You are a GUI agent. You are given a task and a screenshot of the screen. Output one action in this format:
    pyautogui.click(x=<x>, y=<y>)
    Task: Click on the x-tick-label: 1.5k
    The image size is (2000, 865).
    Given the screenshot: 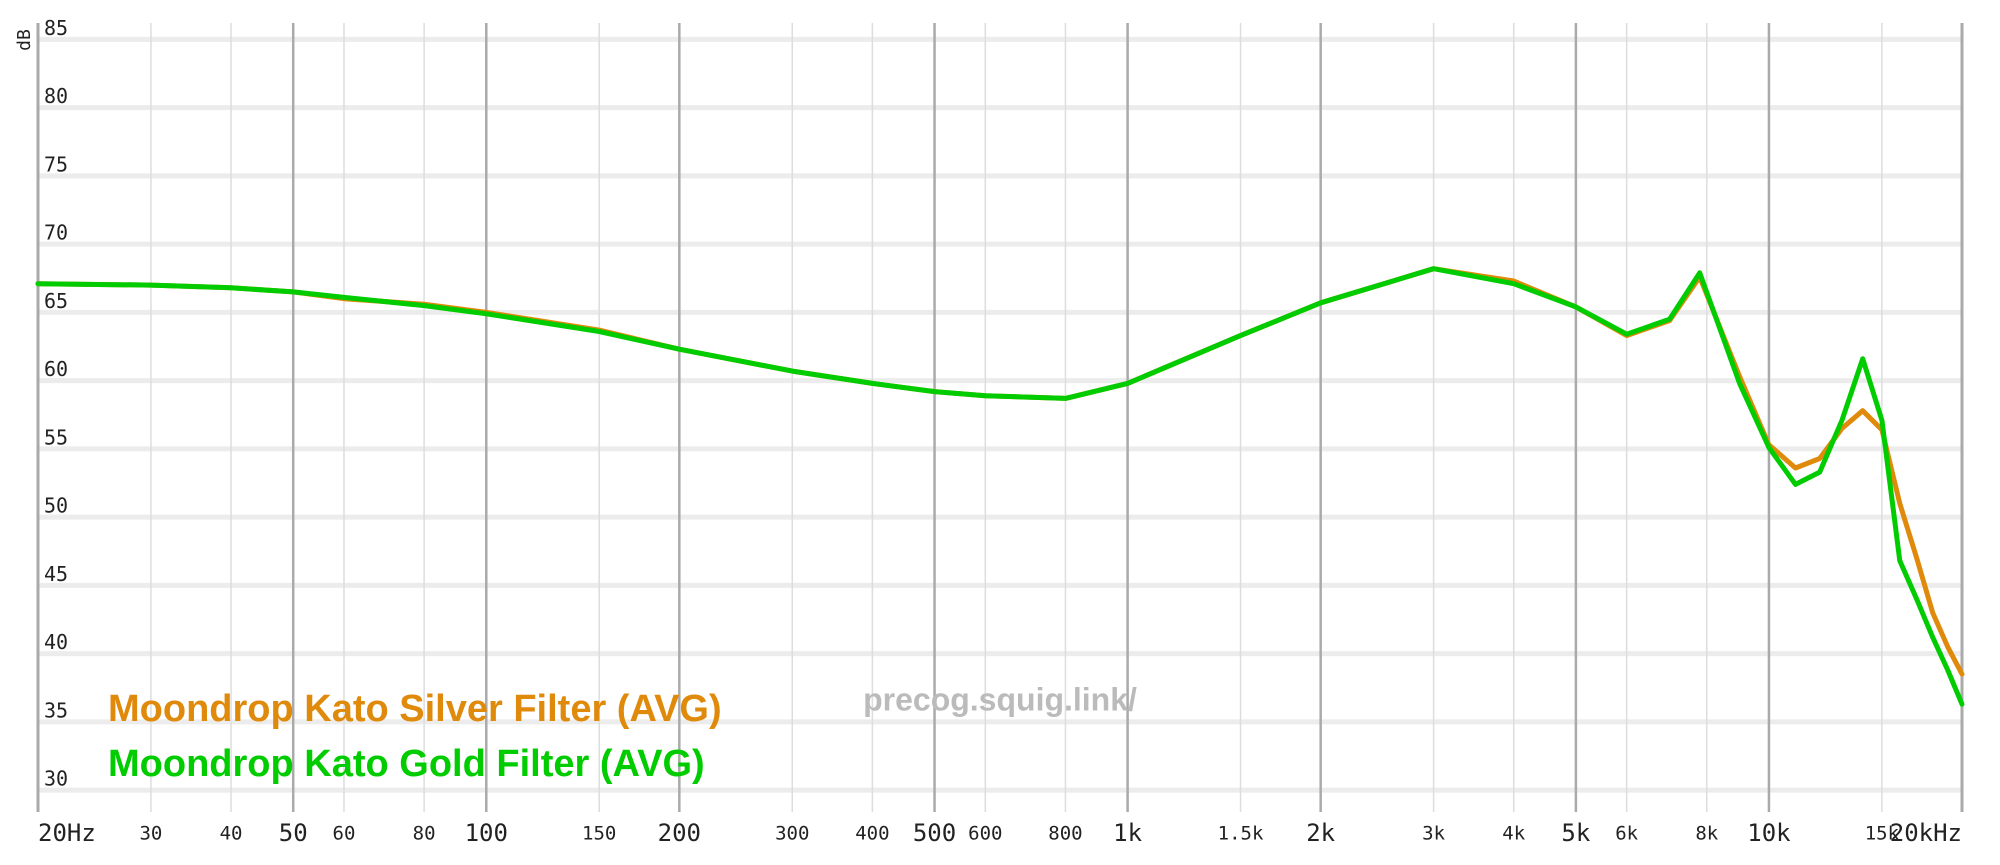 What is the action you would take?
    pyautogui.click(x=1241, y=834)
    